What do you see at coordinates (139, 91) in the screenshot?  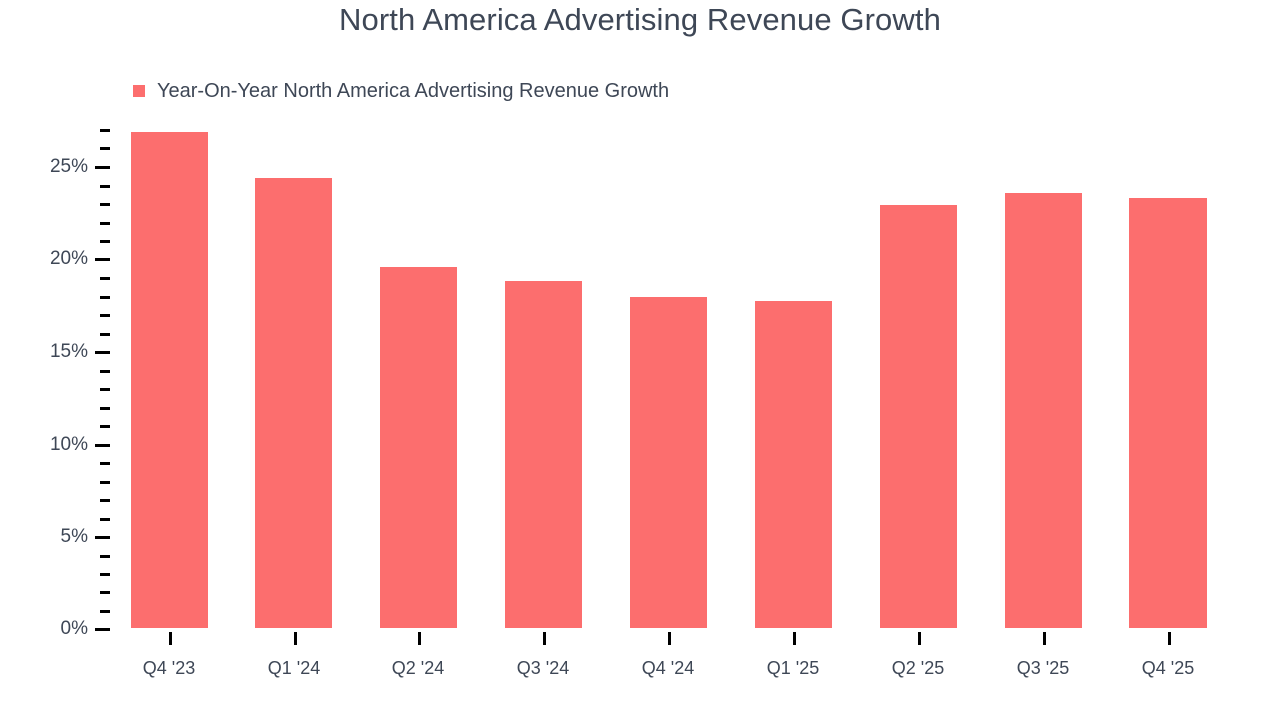 I see `legend-color-swatch-icon` at bounding box center [139, 91].